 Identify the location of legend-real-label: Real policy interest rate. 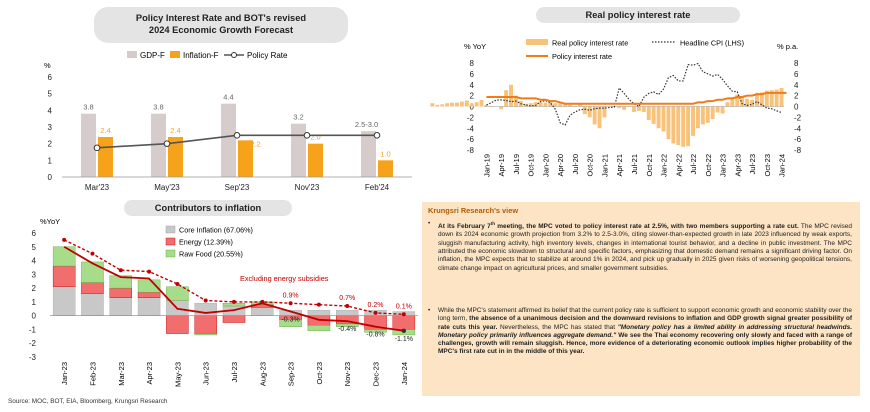
(590, 43).